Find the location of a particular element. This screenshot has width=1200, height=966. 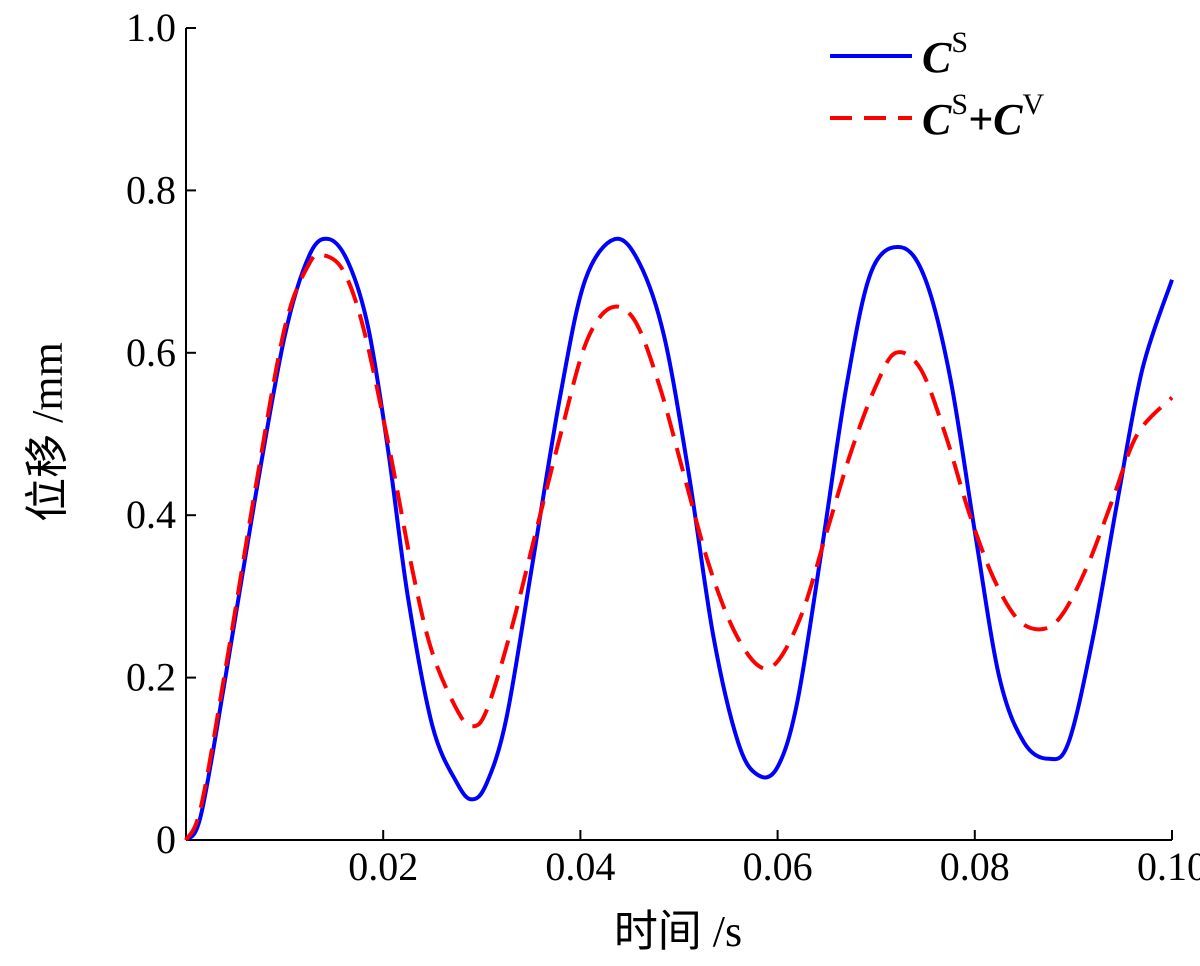

x-tick-label: 0.08 is located at coordinates (975, 866).